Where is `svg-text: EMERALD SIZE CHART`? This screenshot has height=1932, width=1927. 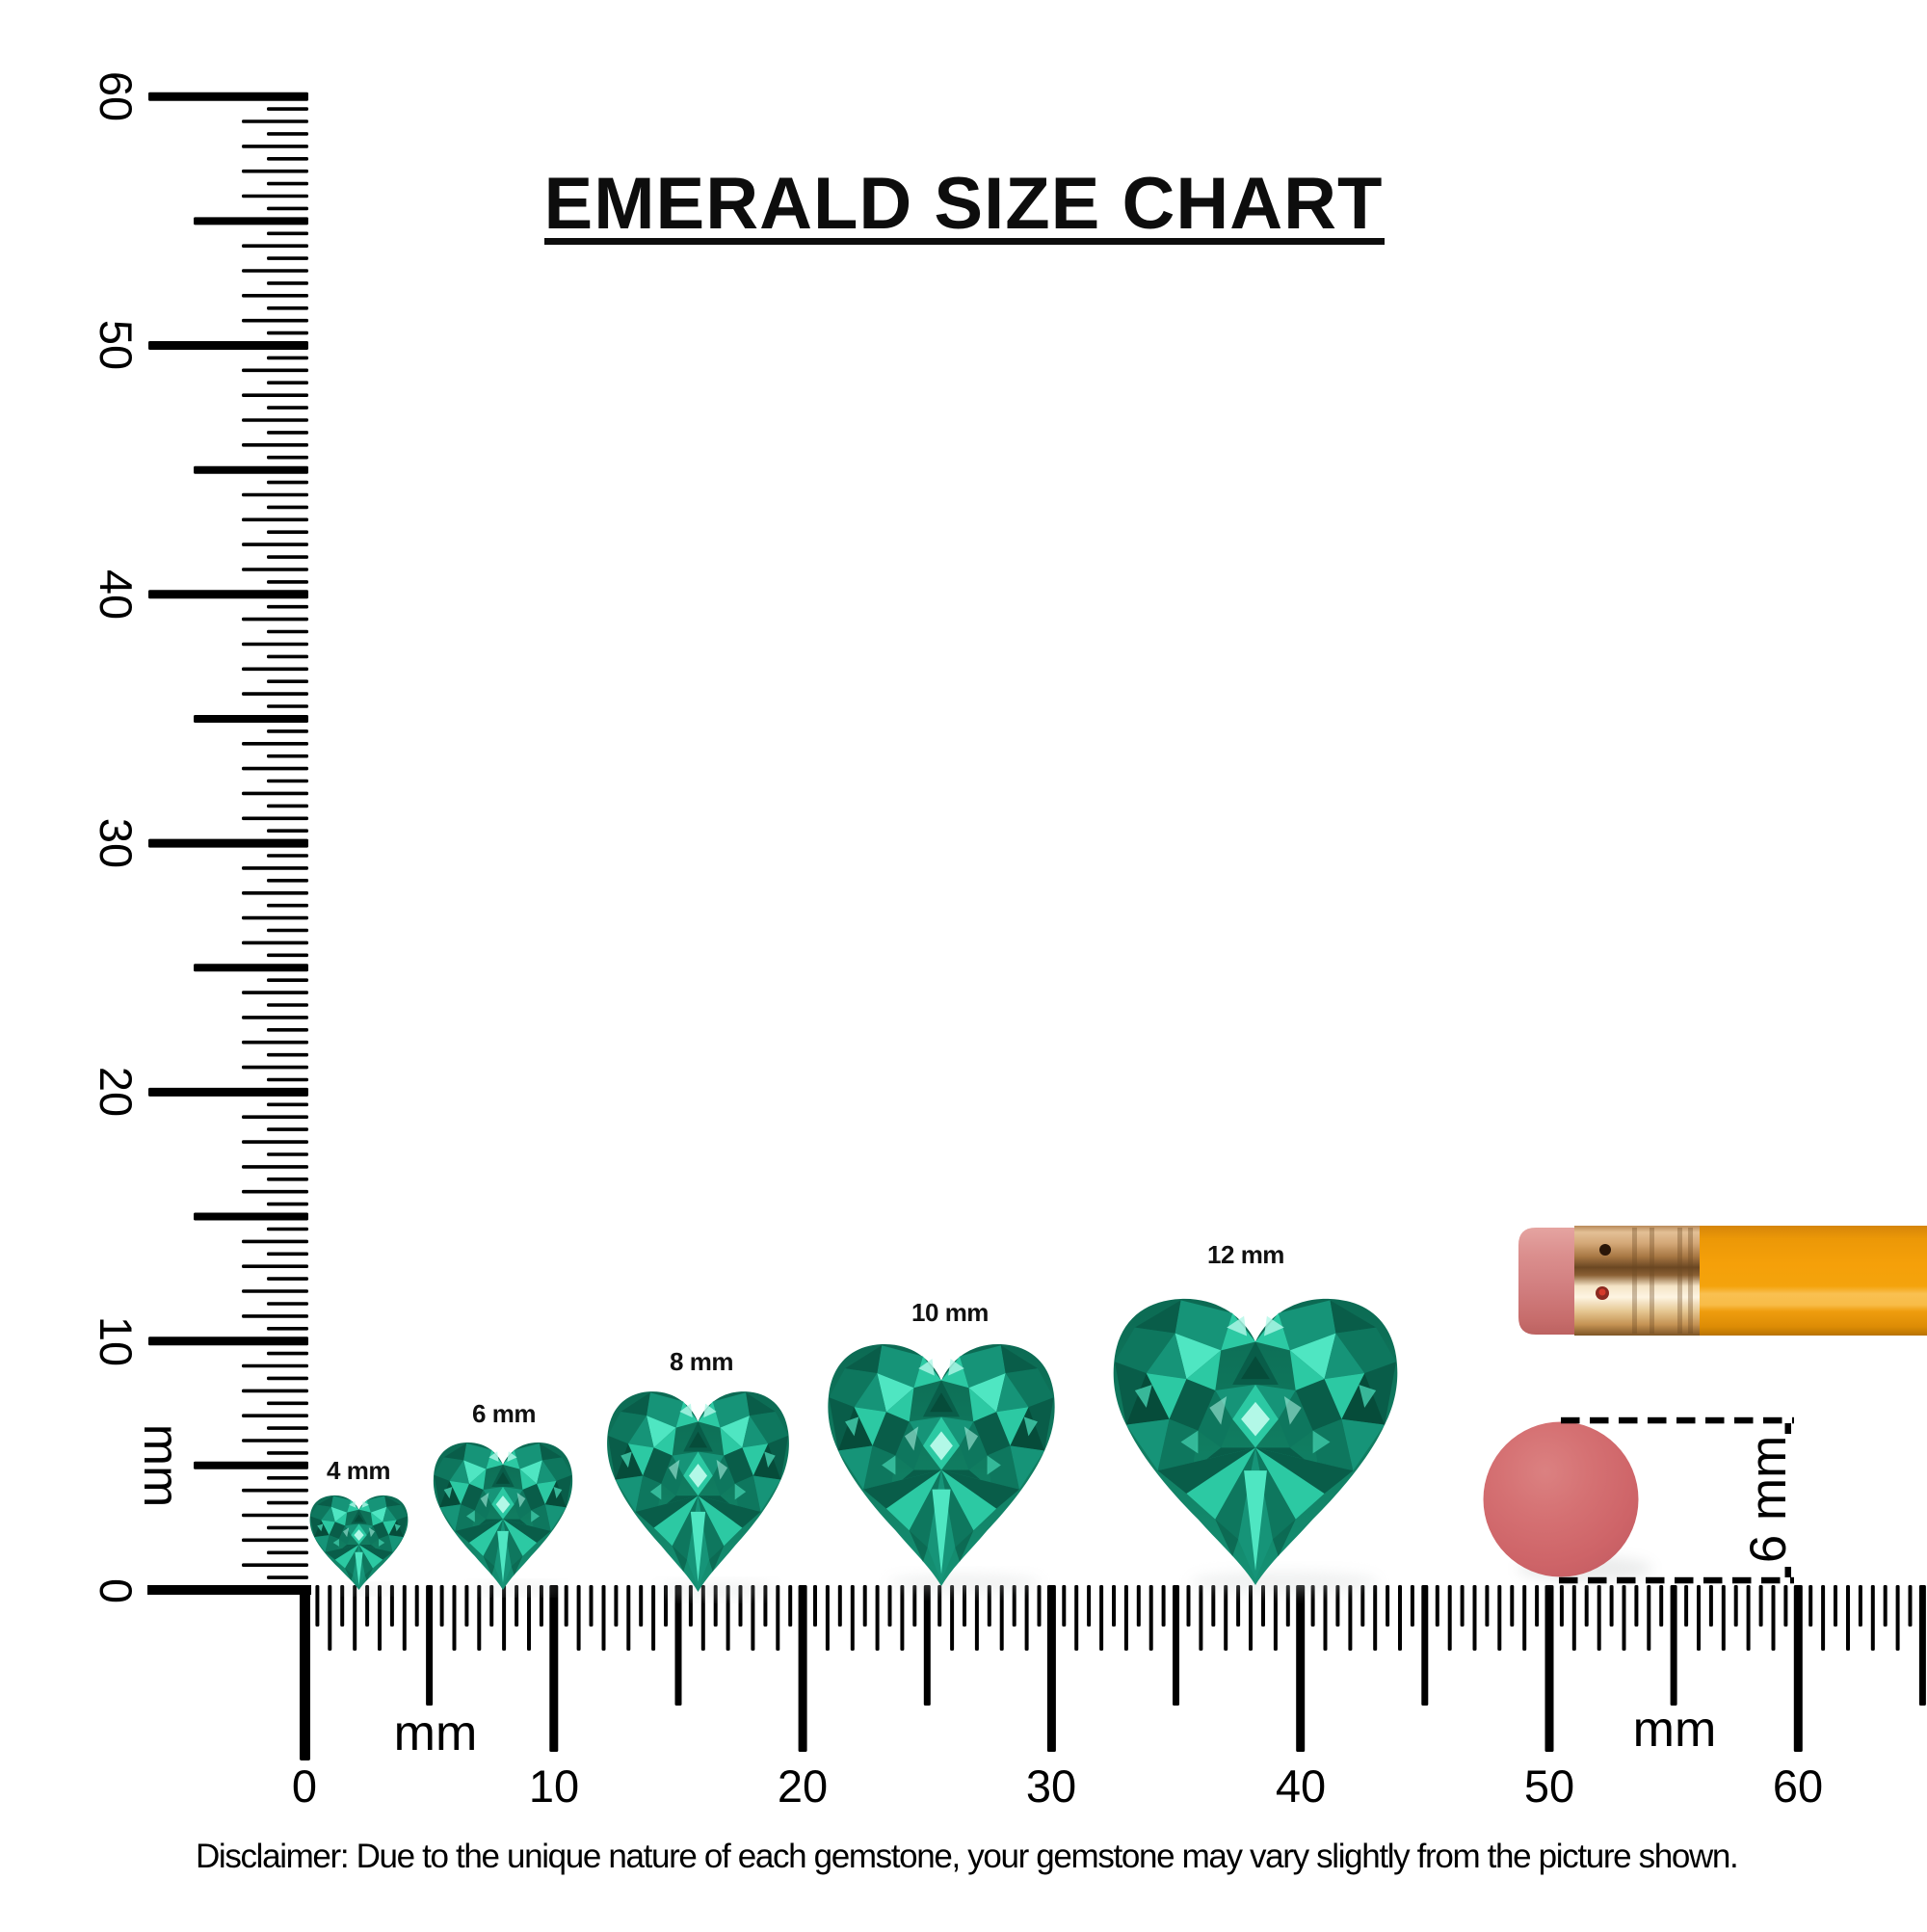 svg-text: EMERALD SIZE CHART is located at coordinates (964, 204).